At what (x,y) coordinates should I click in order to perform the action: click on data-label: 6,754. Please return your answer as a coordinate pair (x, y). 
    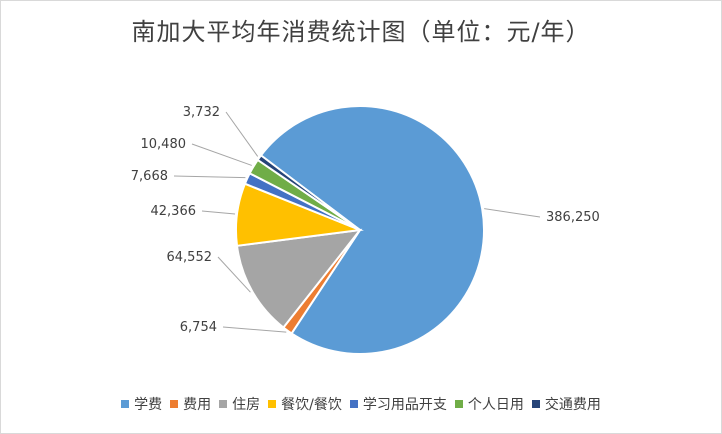
    Looking at the image, I should click on (198, 327).